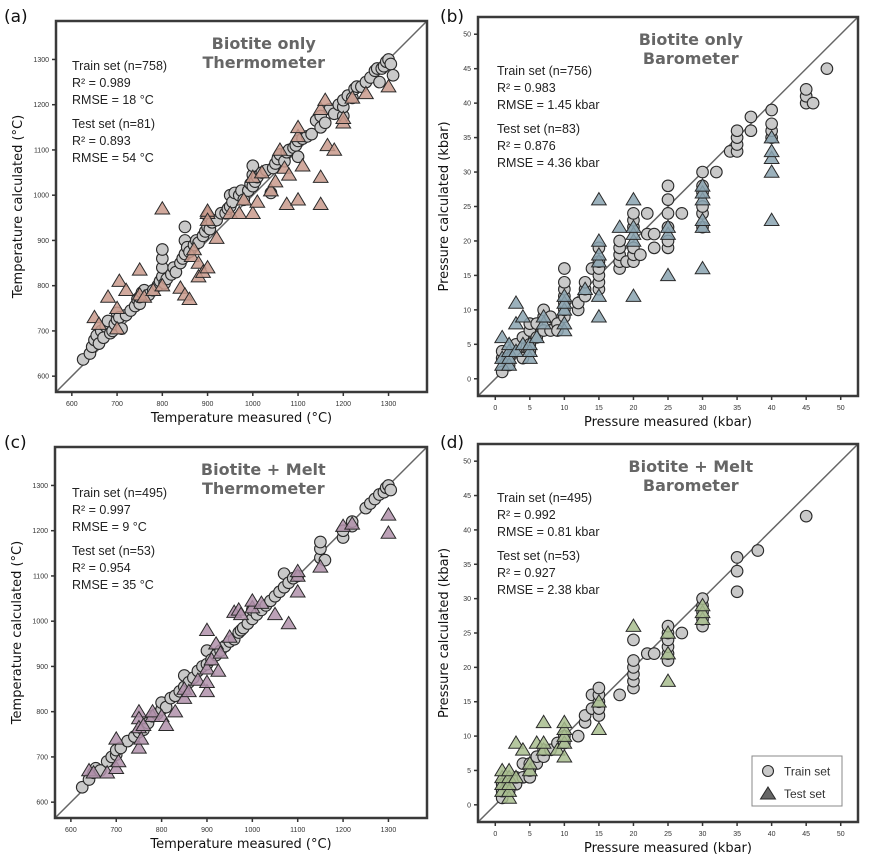  I want to click on x-tick-label: 1200, so click(343, 830).